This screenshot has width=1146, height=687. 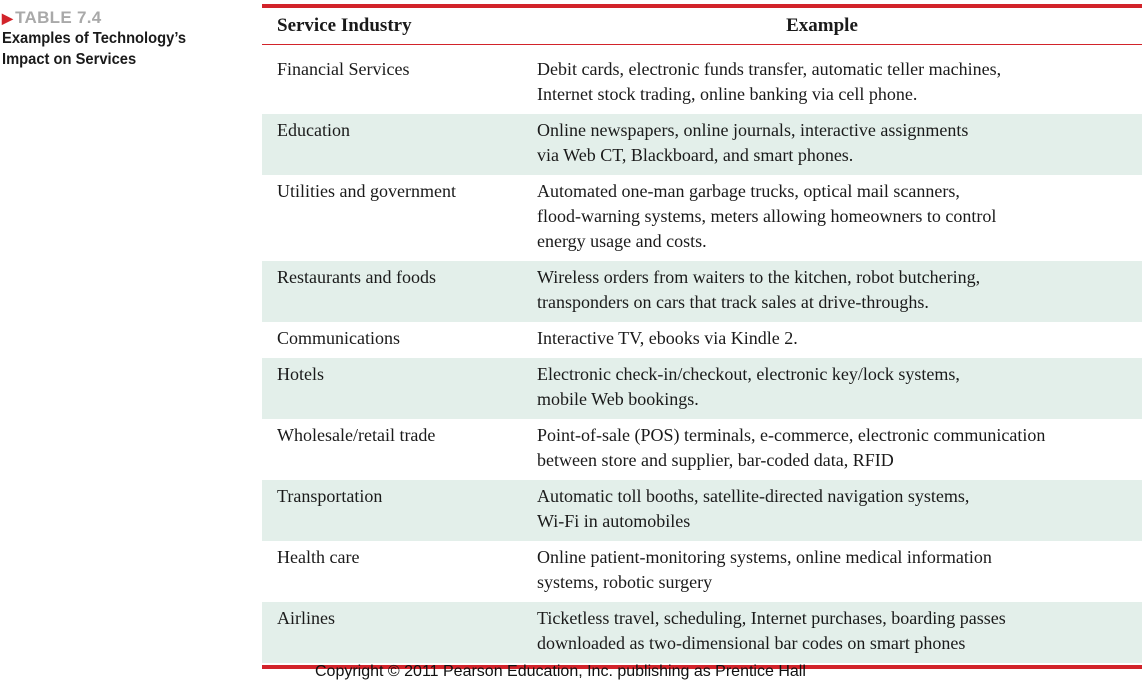 I want to click on header-example: Example, so click(x=822, y=25).